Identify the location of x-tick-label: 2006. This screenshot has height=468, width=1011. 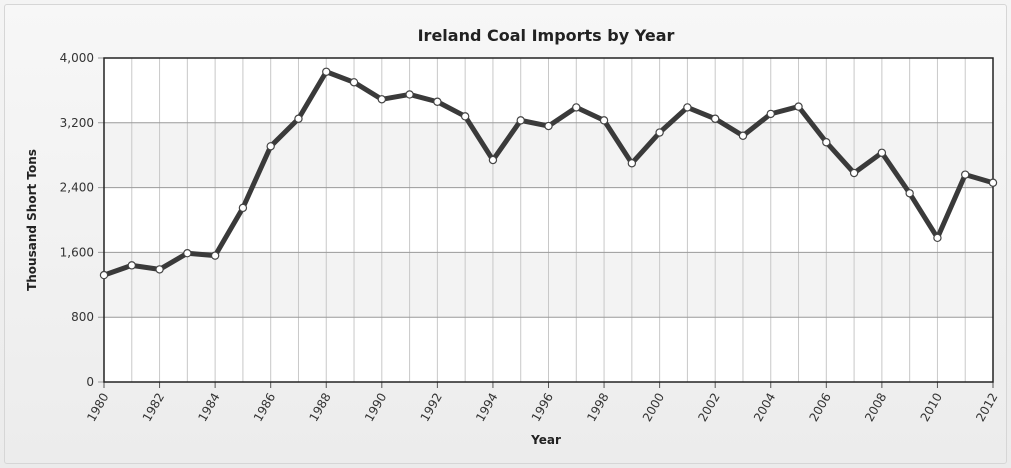
(820, 407).